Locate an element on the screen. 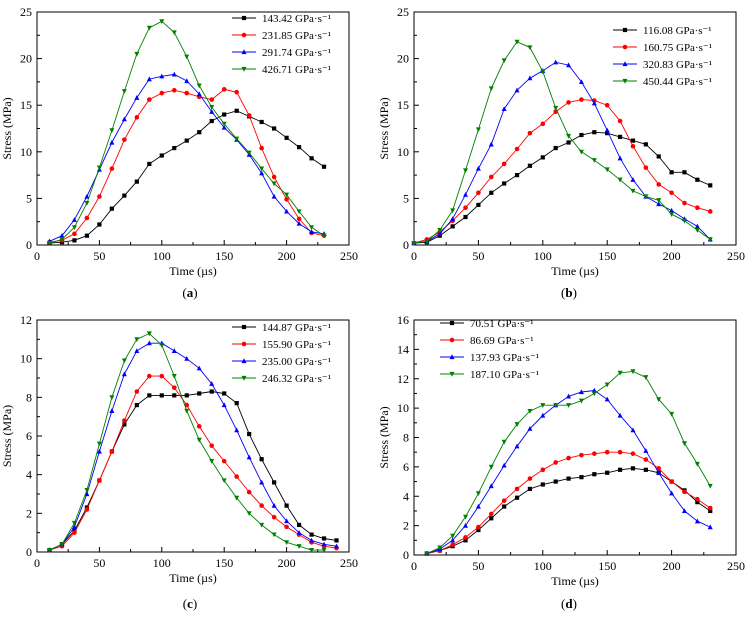 The width and height of the screenshot is (754, 617). x-tick-label: 150 is located at coordinates (607, 566).